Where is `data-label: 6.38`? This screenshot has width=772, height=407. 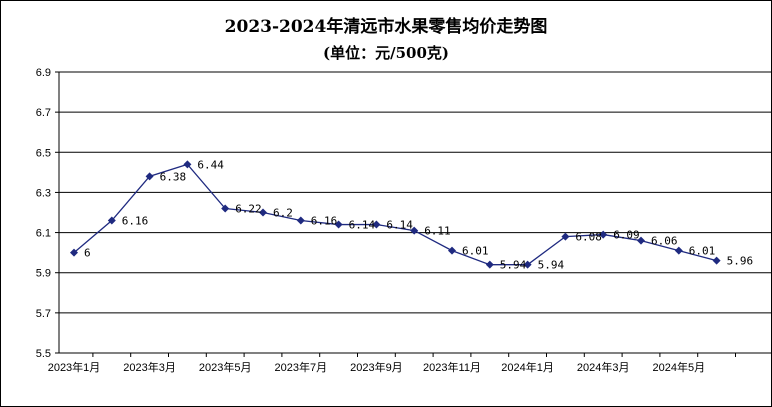 data-label: 6.38 is located at coordinates (173, 176).